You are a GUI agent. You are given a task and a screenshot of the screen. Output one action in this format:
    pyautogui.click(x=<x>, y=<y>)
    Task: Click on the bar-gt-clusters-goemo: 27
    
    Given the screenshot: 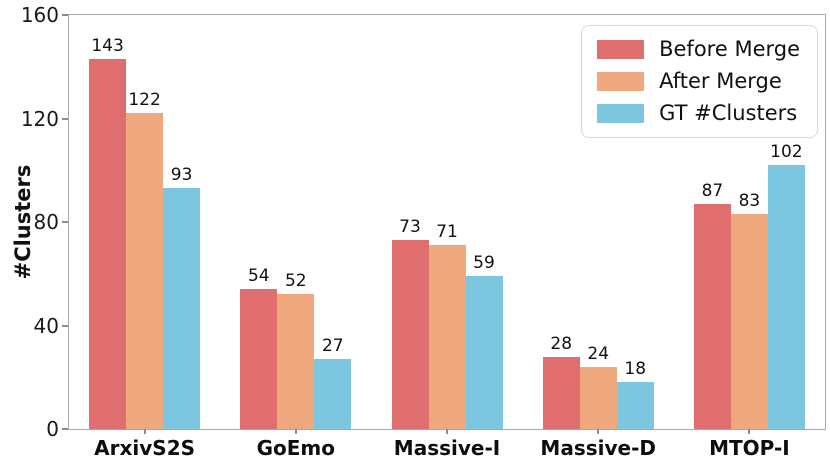 What is the action you would take?
    pyautogui.click(x=333, y=383)
    